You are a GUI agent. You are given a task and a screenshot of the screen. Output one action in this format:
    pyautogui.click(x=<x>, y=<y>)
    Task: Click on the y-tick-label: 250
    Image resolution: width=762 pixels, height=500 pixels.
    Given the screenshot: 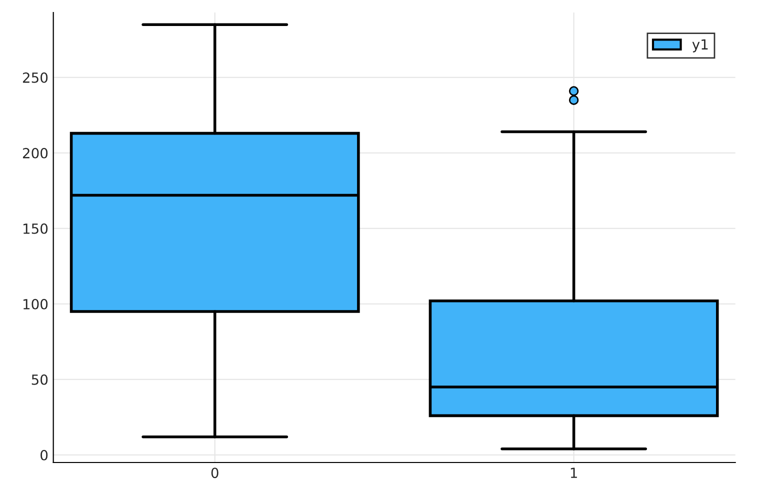 What is the action you would take?
    pyautogui.click(x=35, y=77)
    